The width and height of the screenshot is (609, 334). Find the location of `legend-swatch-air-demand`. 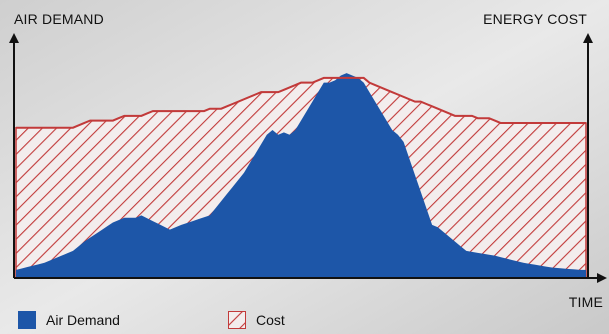

legend-swatch-air-demand is located at coordinates (27, 320).